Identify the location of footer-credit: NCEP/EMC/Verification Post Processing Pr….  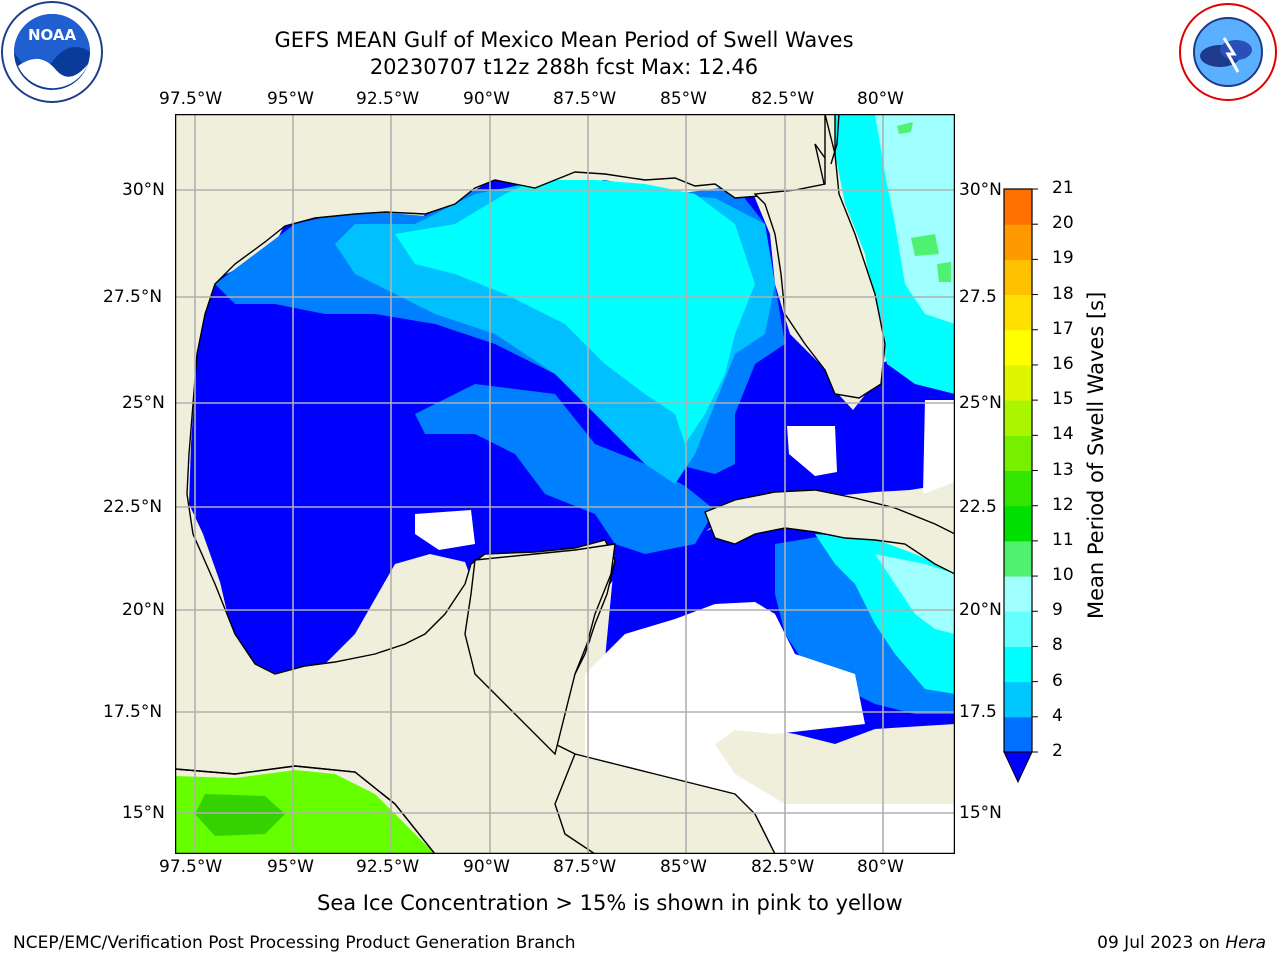
(294, 943).